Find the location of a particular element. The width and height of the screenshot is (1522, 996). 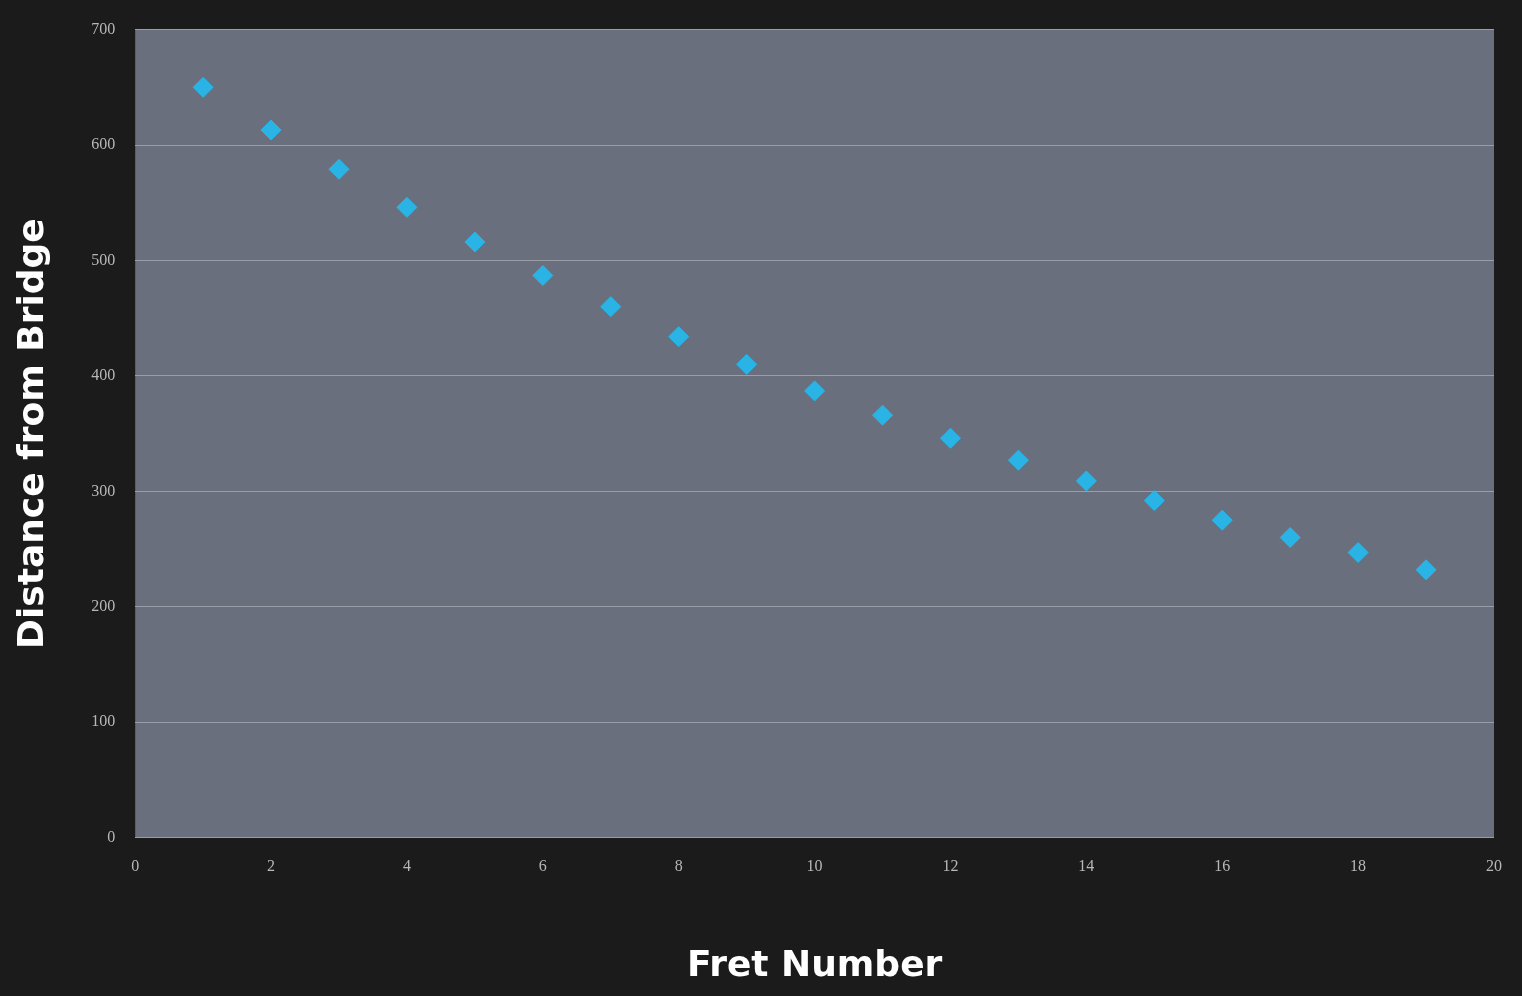

x-tick-label: 4 is located at coordinates (406, 866).